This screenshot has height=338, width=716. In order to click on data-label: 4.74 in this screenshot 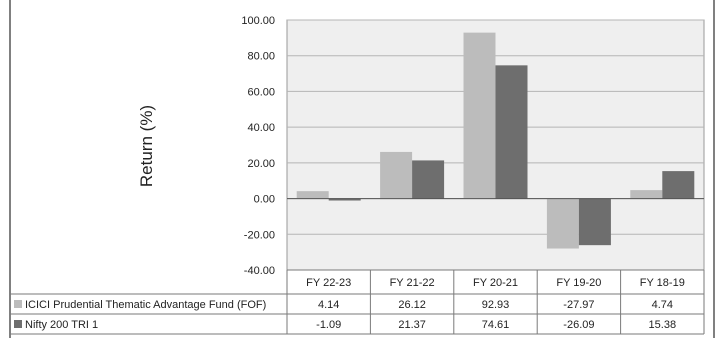, I will do `click(662, 305)`.